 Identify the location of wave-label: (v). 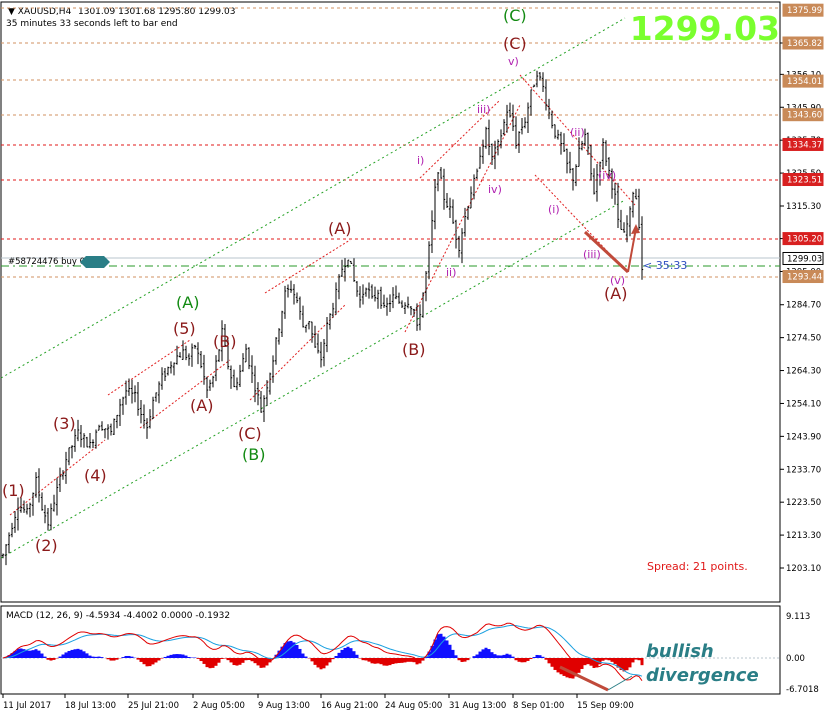
(617, 280).